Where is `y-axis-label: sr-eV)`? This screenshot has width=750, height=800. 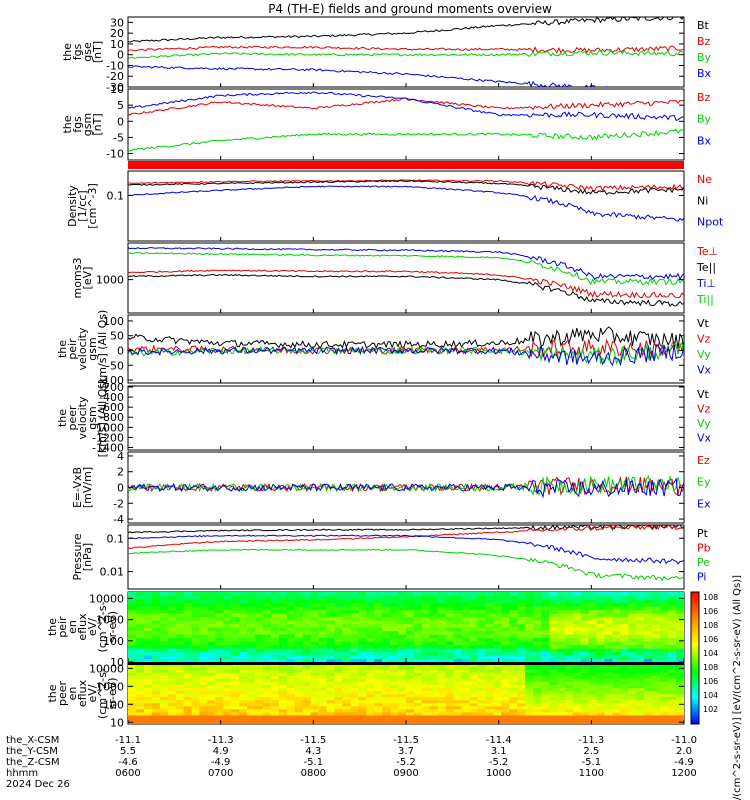
y-axis-label: sr-eV) is located at coordinates (112, 693).